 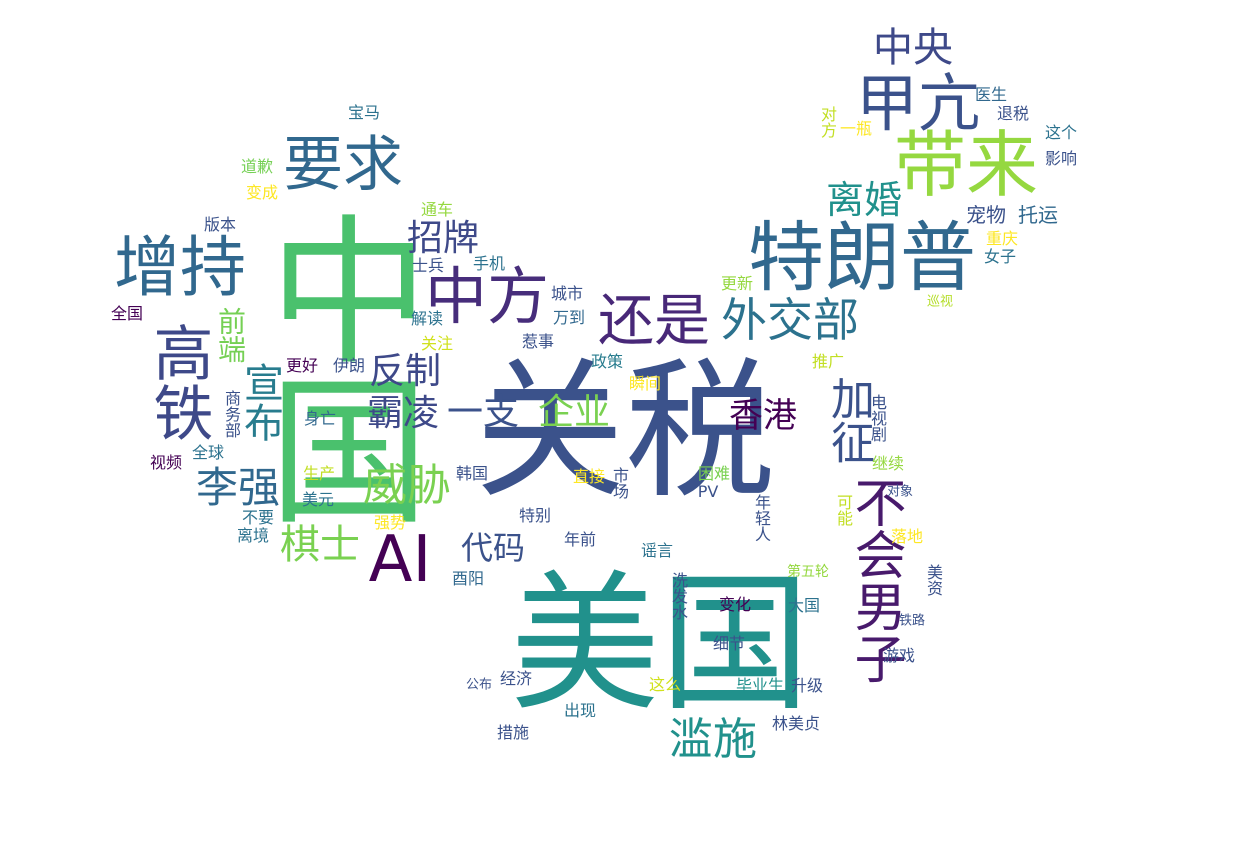 I want to click on word-cloud-term: 对方, so click(x=827, y=122).